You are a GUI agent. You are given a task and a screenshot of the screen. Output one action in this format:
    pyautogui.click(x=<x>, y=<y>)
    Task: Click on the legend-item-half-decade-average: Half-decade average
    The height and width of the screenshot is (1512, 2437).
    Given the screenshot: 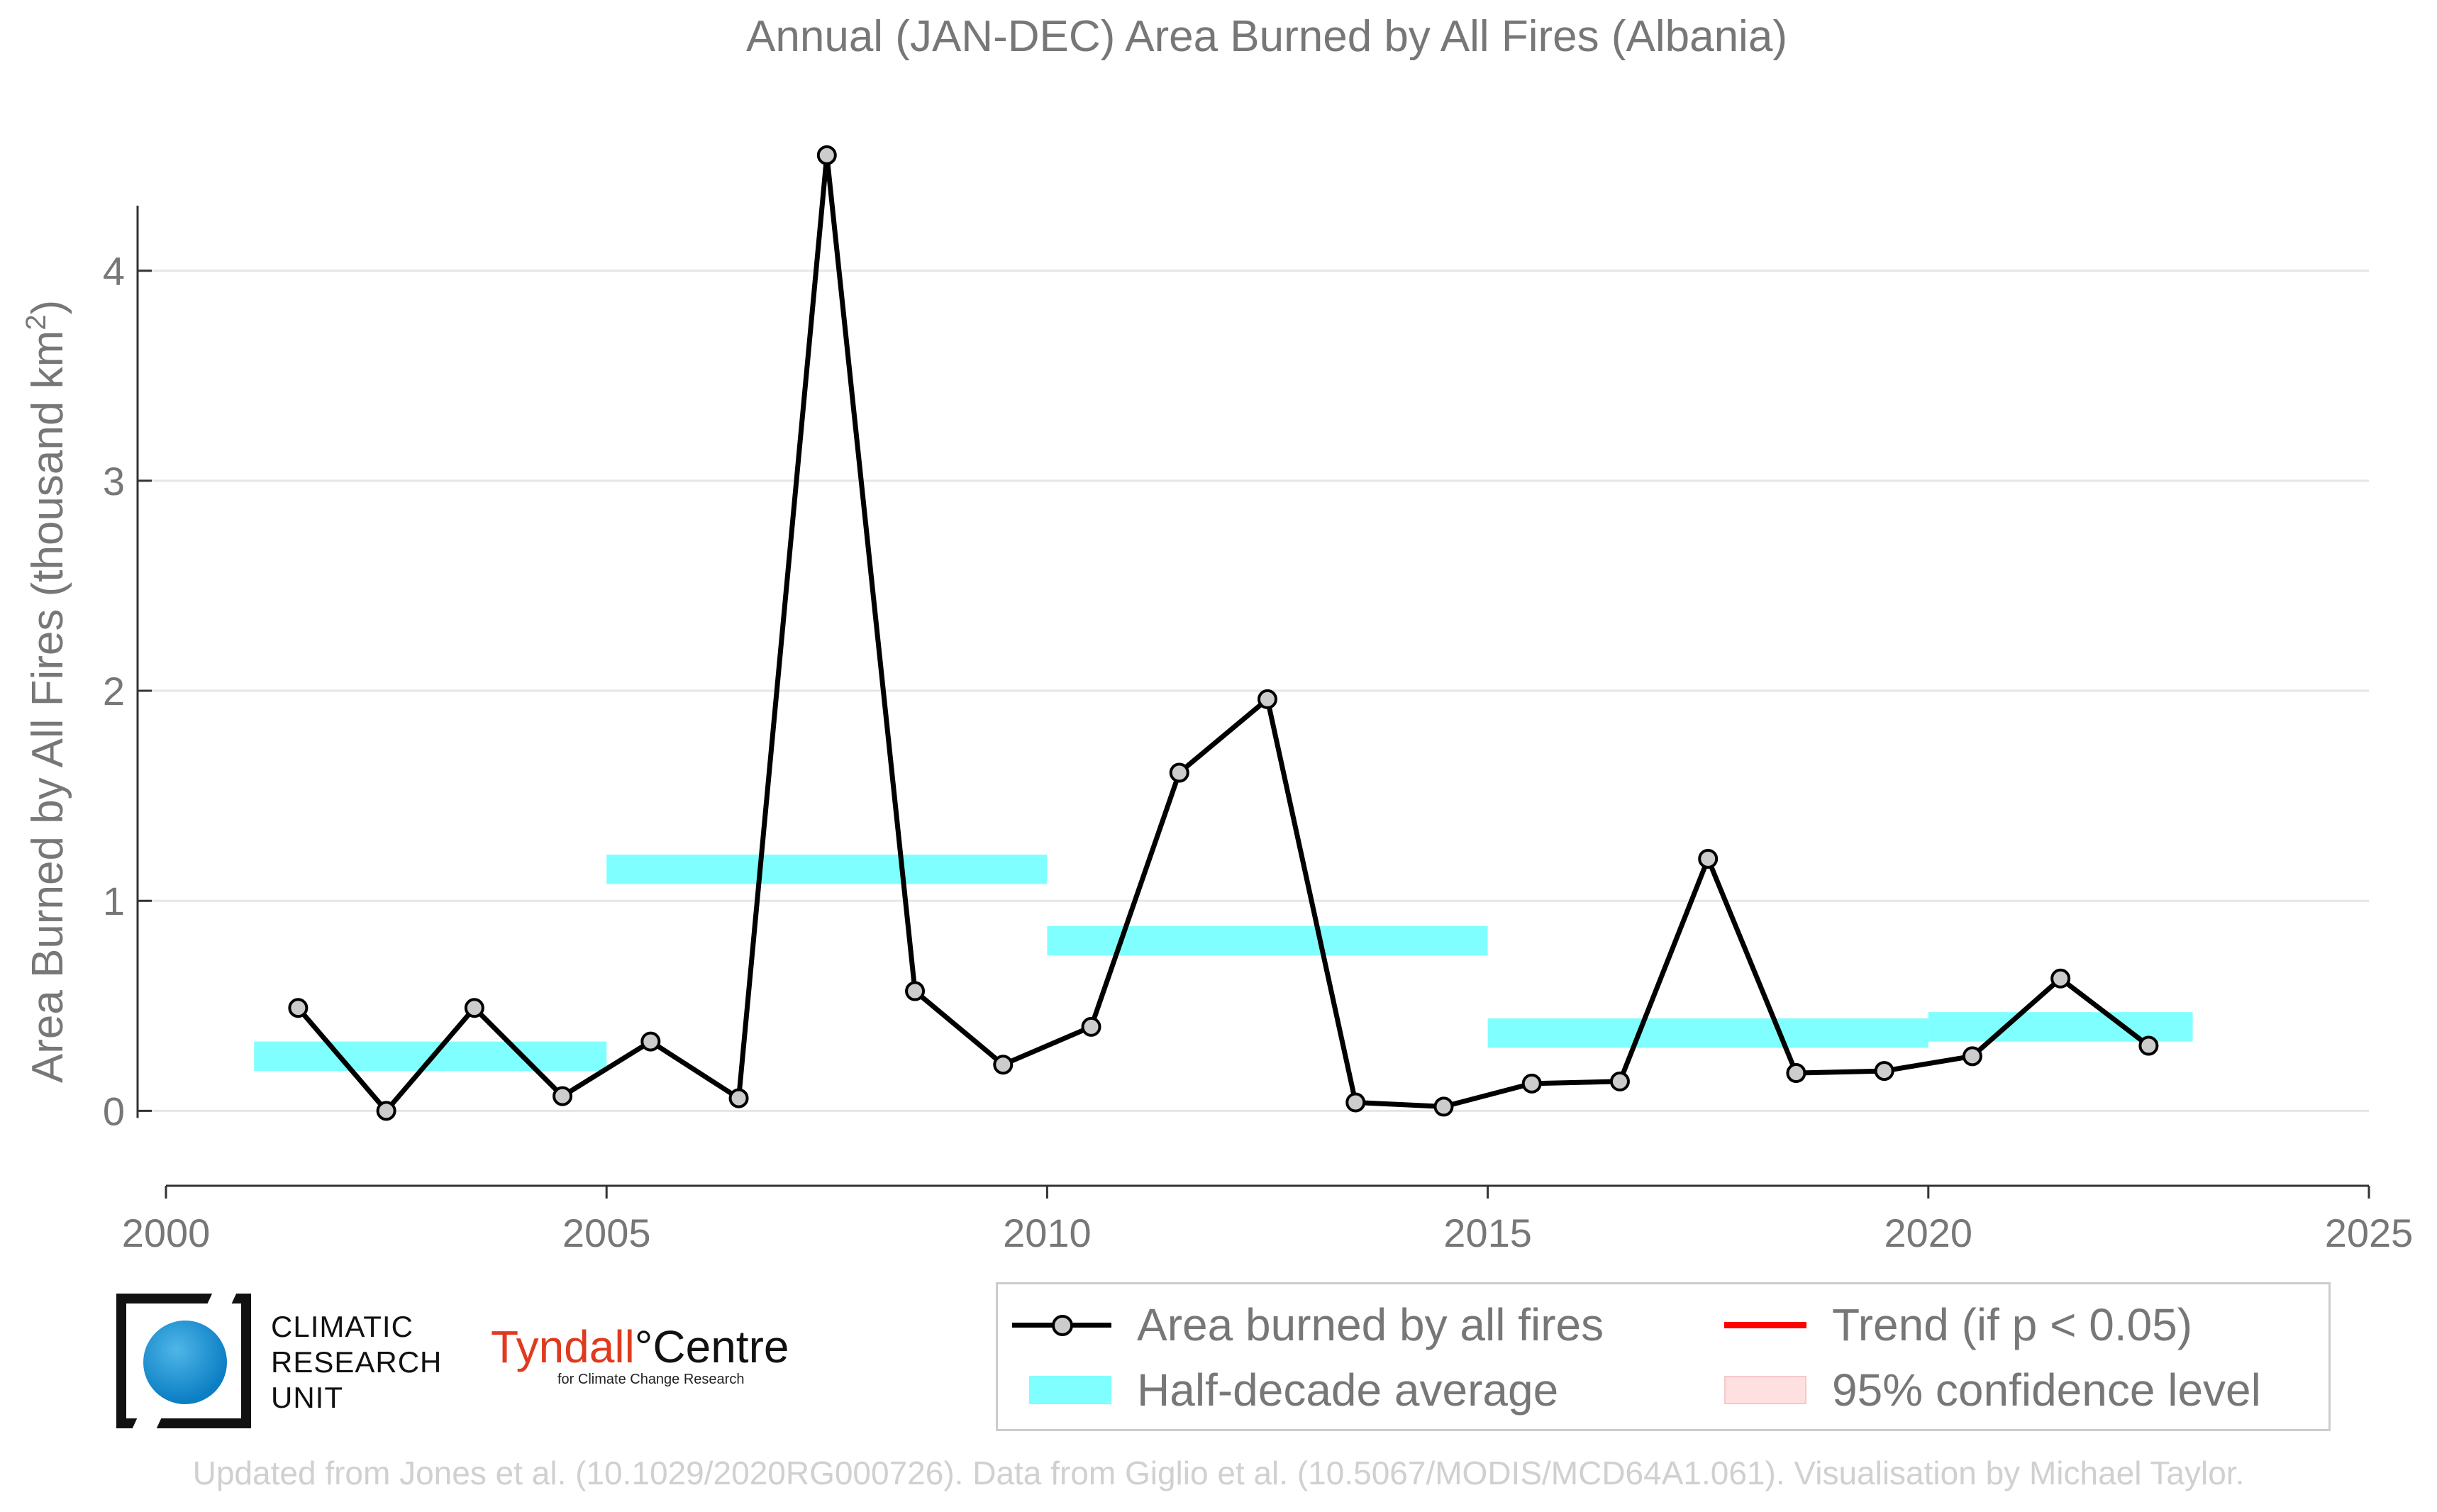 What is the action you would take?
    pyautogui.click(x=1285, y=1390)
    